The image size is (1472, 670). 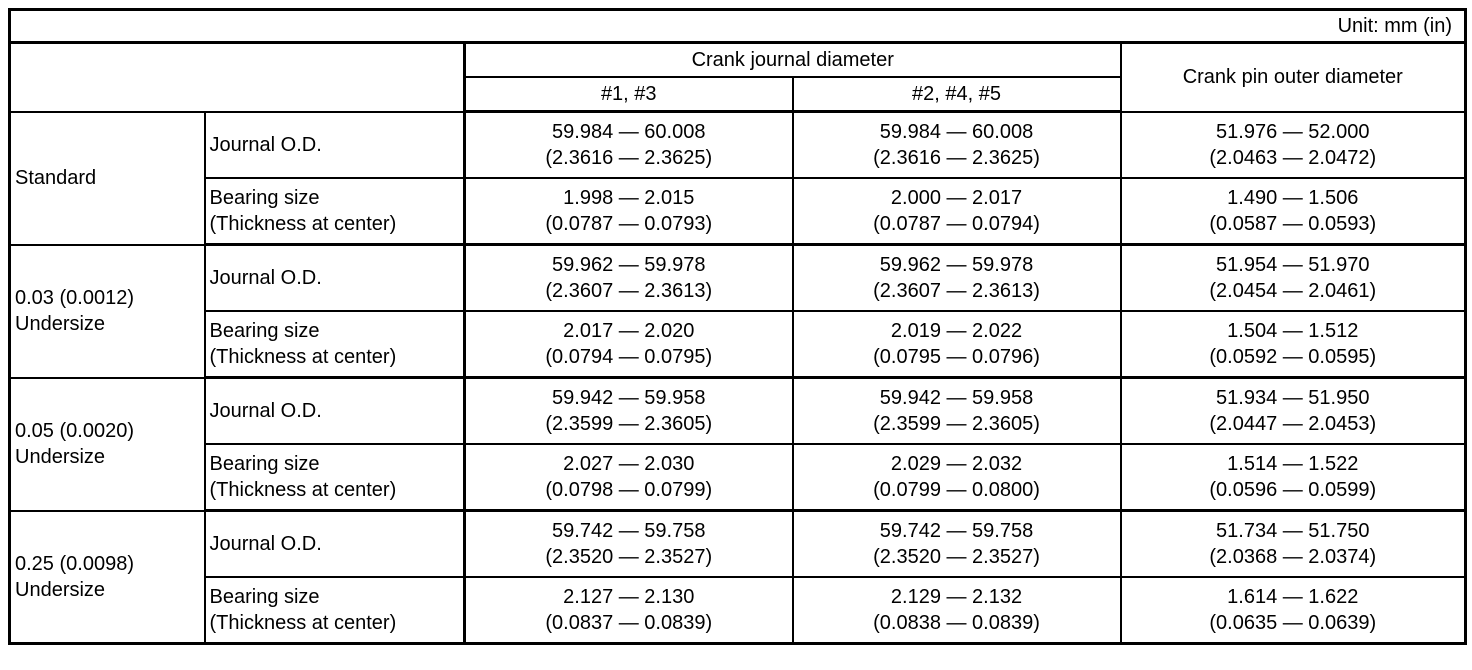 What do you see at coordinates (792, 59) in the screenshot?
I see `header-crank-journal-diameter: Crank journal diameter` at bounding box center [792, 59].